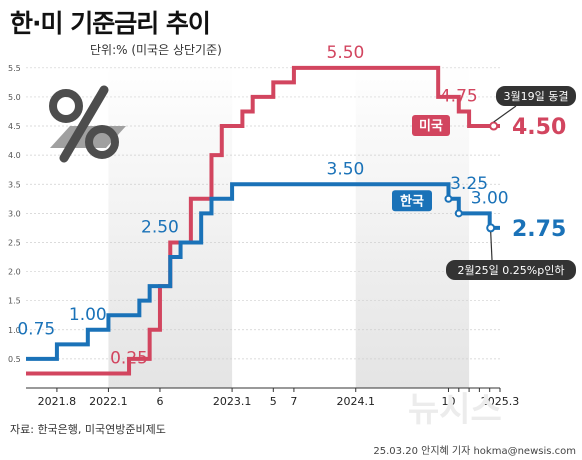  I want to click on x-tick-label: 2025.3, so click(500, 401).